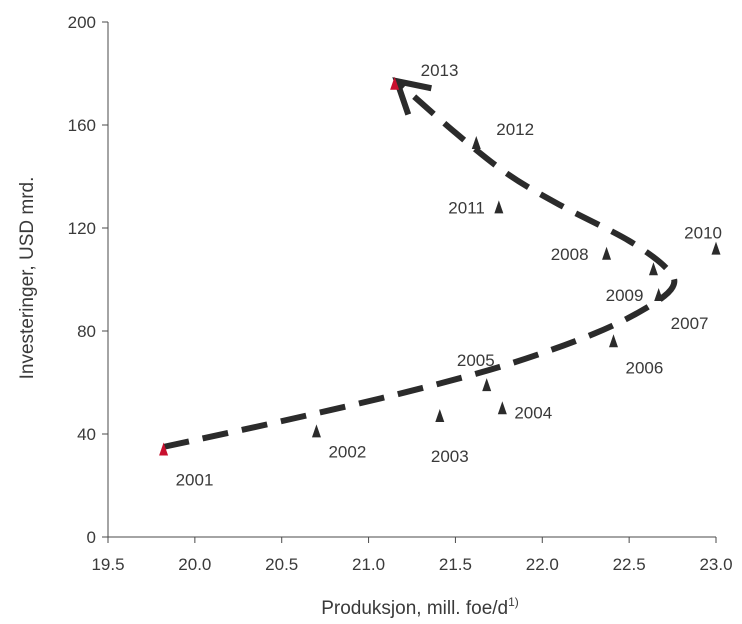 Image resolution: width=742 pixels, height=624 pixels. Describe the element at coordinates (195, 479) in the screenshot. I see `point-label-2001: 2001` at that location.